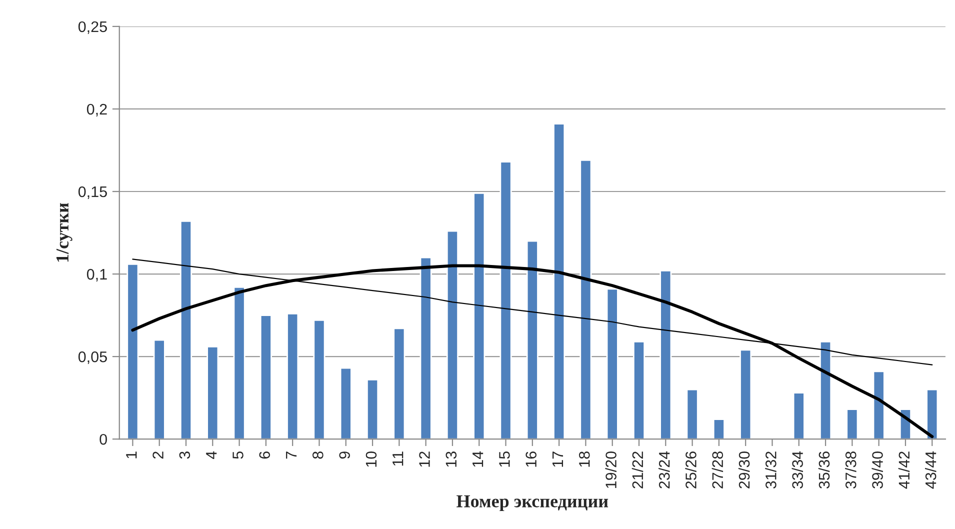 Image resolution: width=955 pixels, height=529 pixels. What do you see at coordinates (718, 470) in the screenshot?
I see `x-tick-label: 27/28` at bounding box center [718, 470].